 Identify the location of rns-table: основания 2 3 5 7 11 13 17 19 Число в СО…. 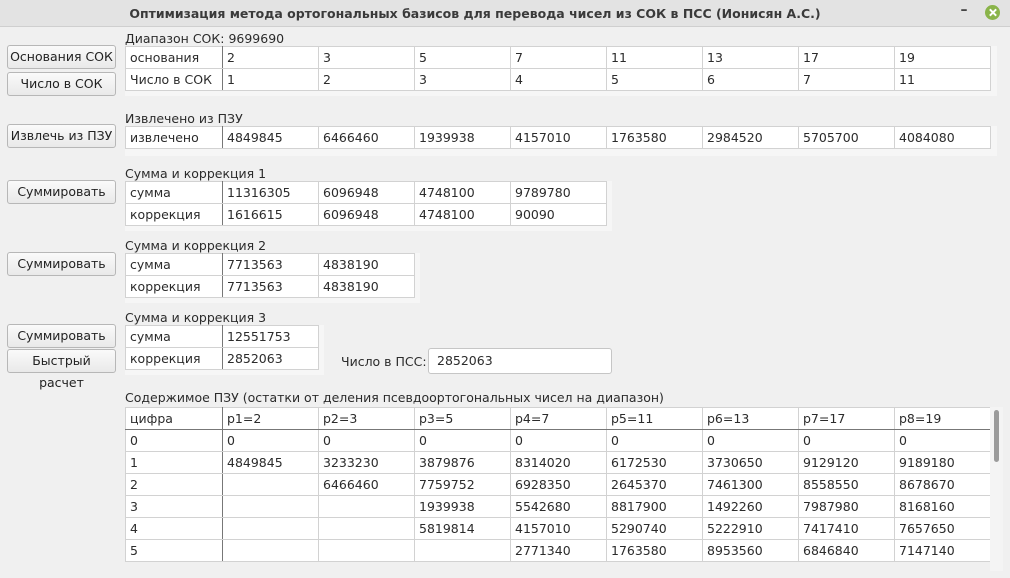
(558, 68).